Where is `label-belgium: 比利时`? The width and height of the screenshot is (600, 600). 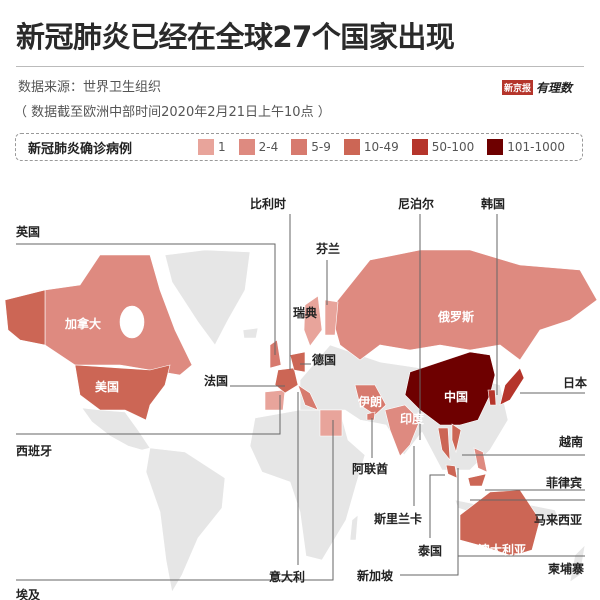 label-belgium: 比利时 is located at coordinates (268, 204).